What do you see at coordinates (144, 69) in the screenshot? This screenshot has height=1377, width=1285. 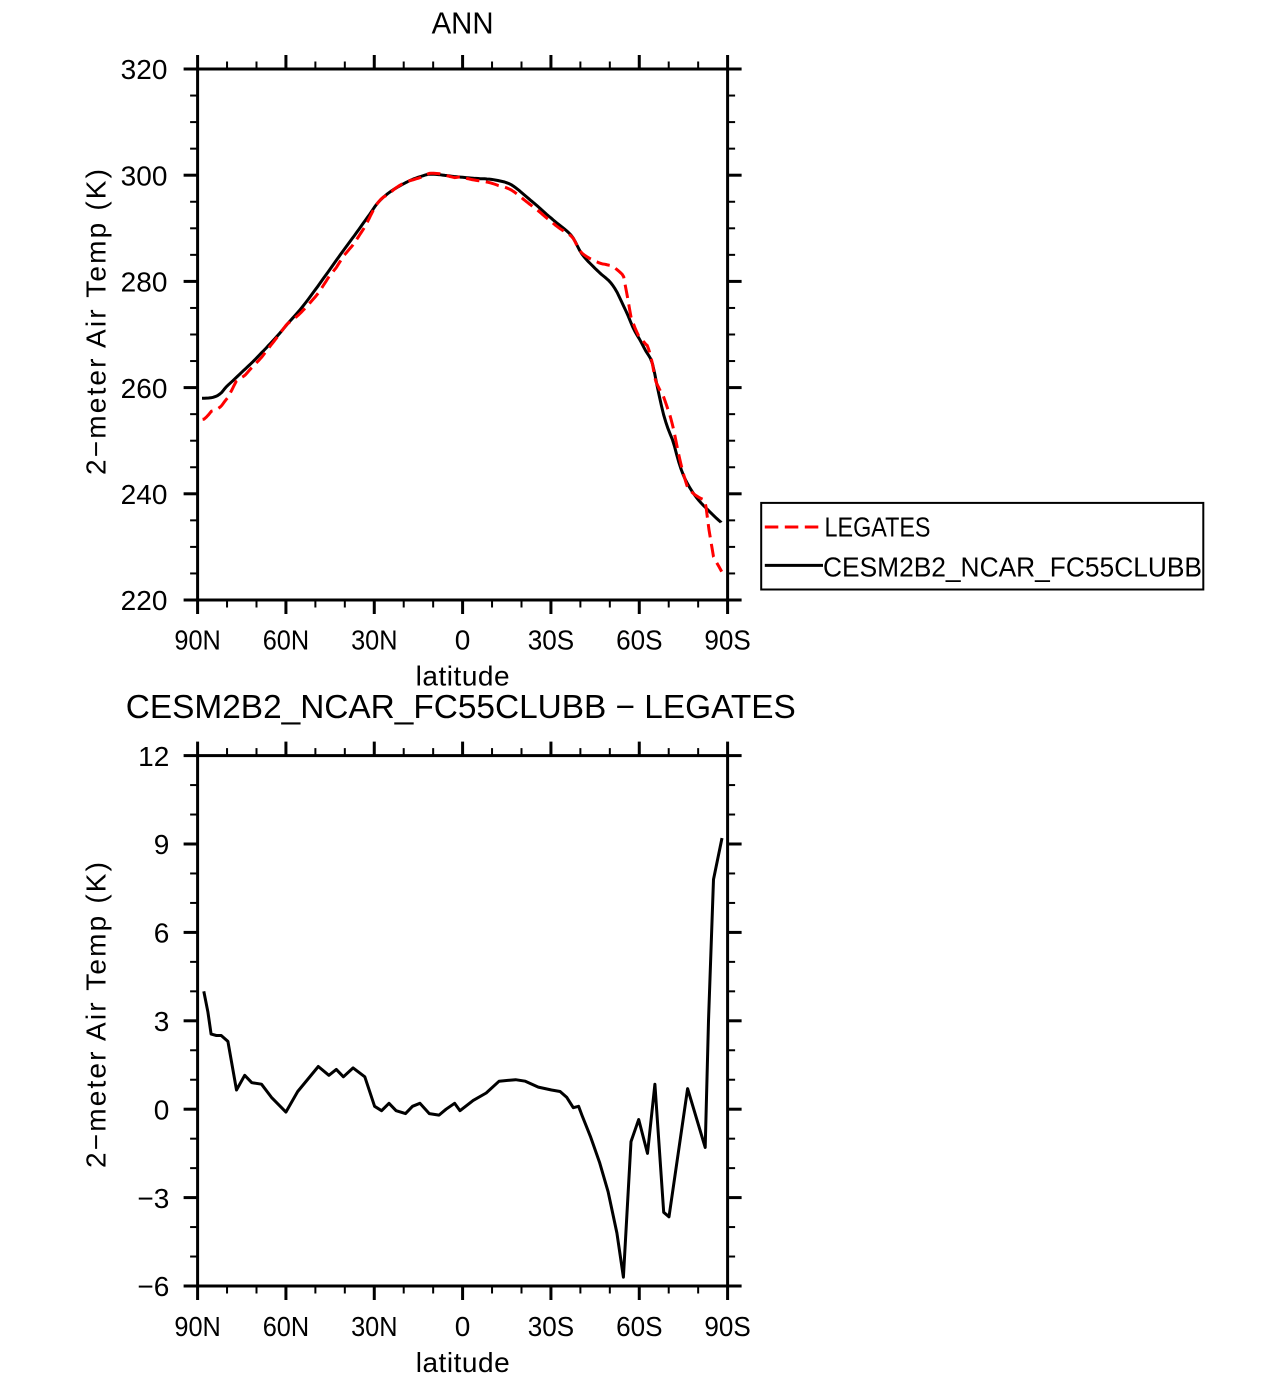 I see `svg-text: 320` at bounding box center [144, 69].